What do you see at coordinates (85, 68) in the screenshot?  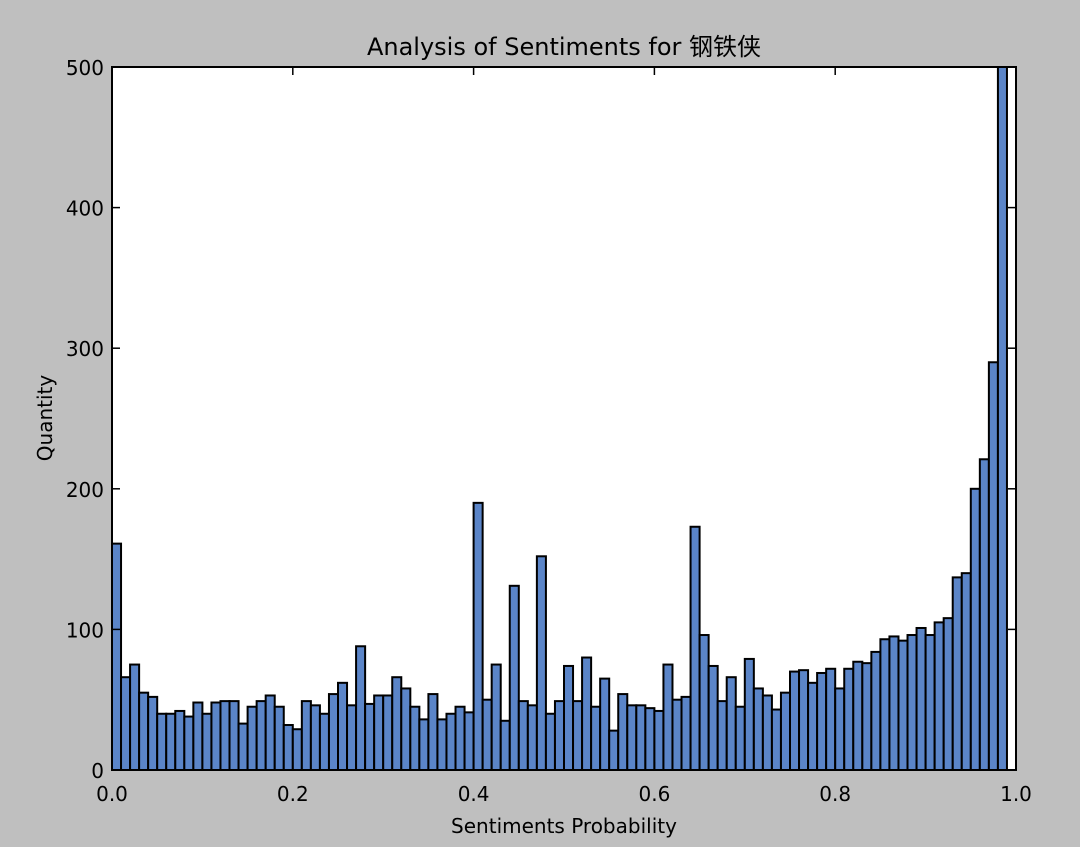 I see `y-tick-label: 500` at bounding box center [85, 68].